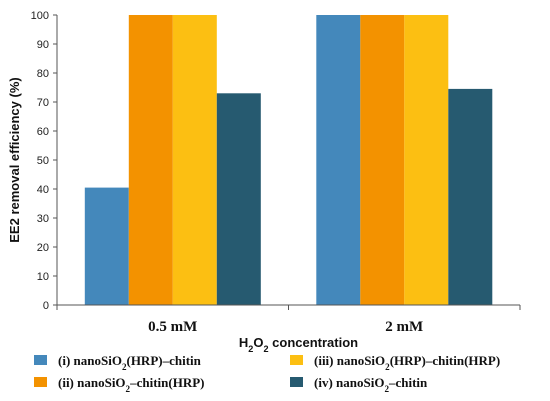 The height and width of the screenshot is (401, 550). What do you see at coordinates (238, 199) in the screenshot?
I see `bar-series-4-0.5-mm` at bounding box center [238, 199].